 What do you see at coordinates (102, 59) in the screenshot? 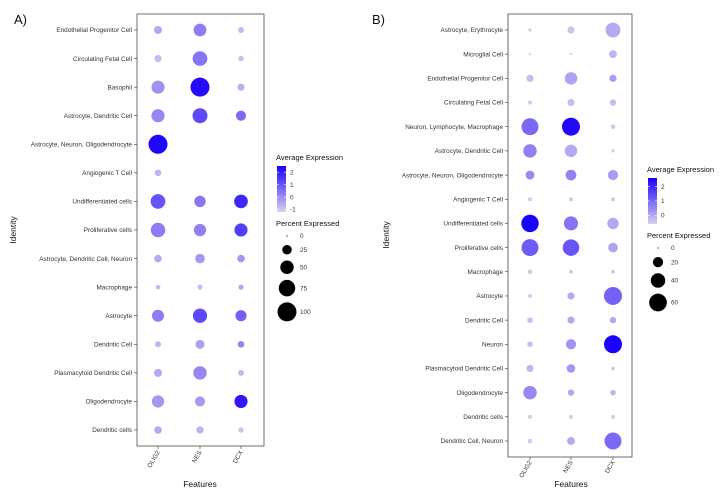
I see `y-tick-label: Circulating Fetal Cell` at bounding box center [102, 59].